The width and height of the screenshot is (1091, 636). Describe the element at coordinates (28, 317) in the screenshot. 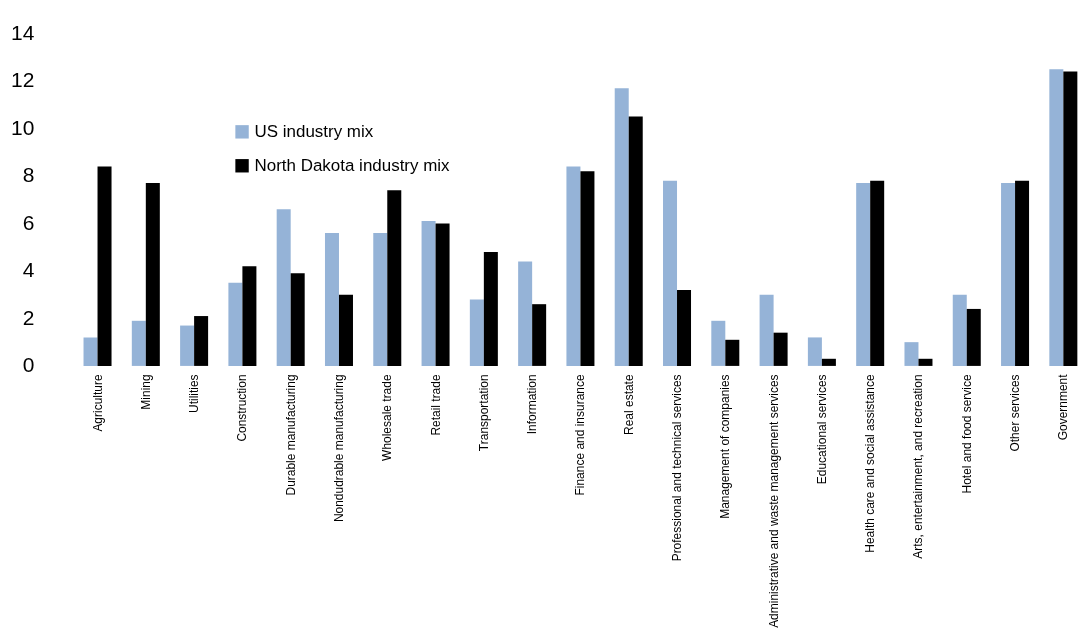

I see `y-tick-label: 2` at that location.